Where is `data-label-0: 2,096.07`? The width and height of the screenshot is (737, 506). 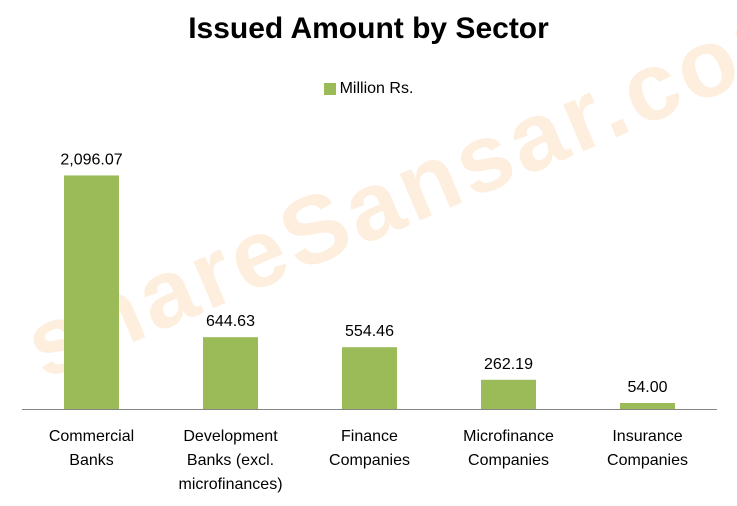 data-label-0: 2,096.07 is located at coordinates (91, 159).